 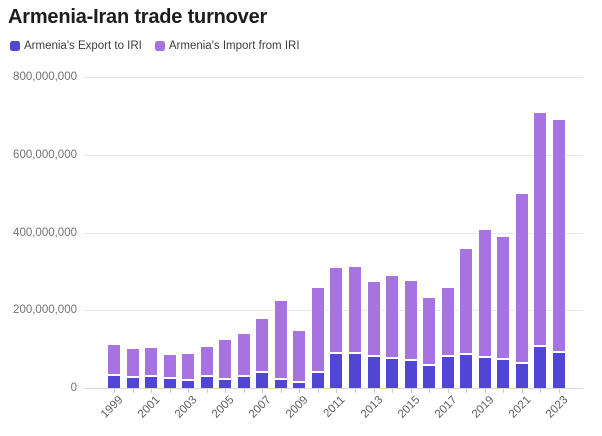 I want to click on bar-segment-import-2020, so click(x=503, y=297).